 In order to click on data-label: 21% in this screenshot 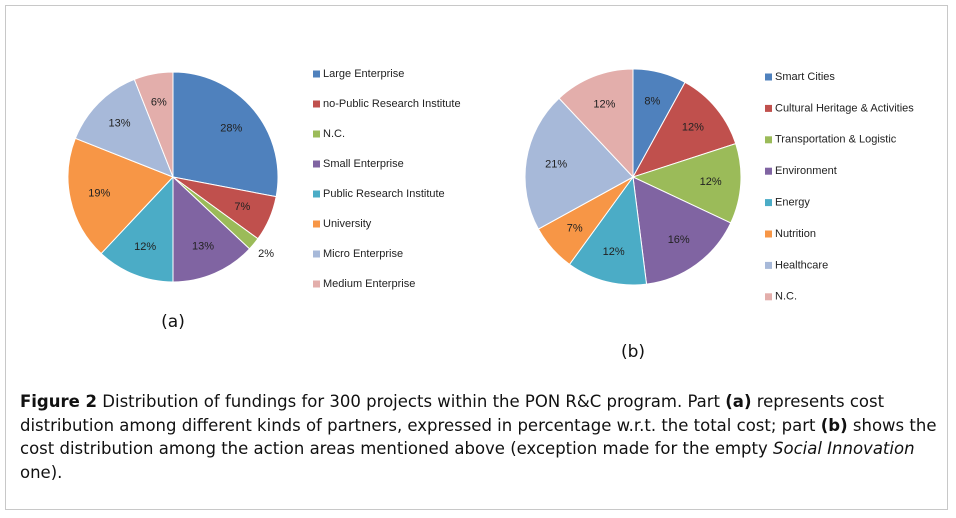, I will do `click(556, 165)`.